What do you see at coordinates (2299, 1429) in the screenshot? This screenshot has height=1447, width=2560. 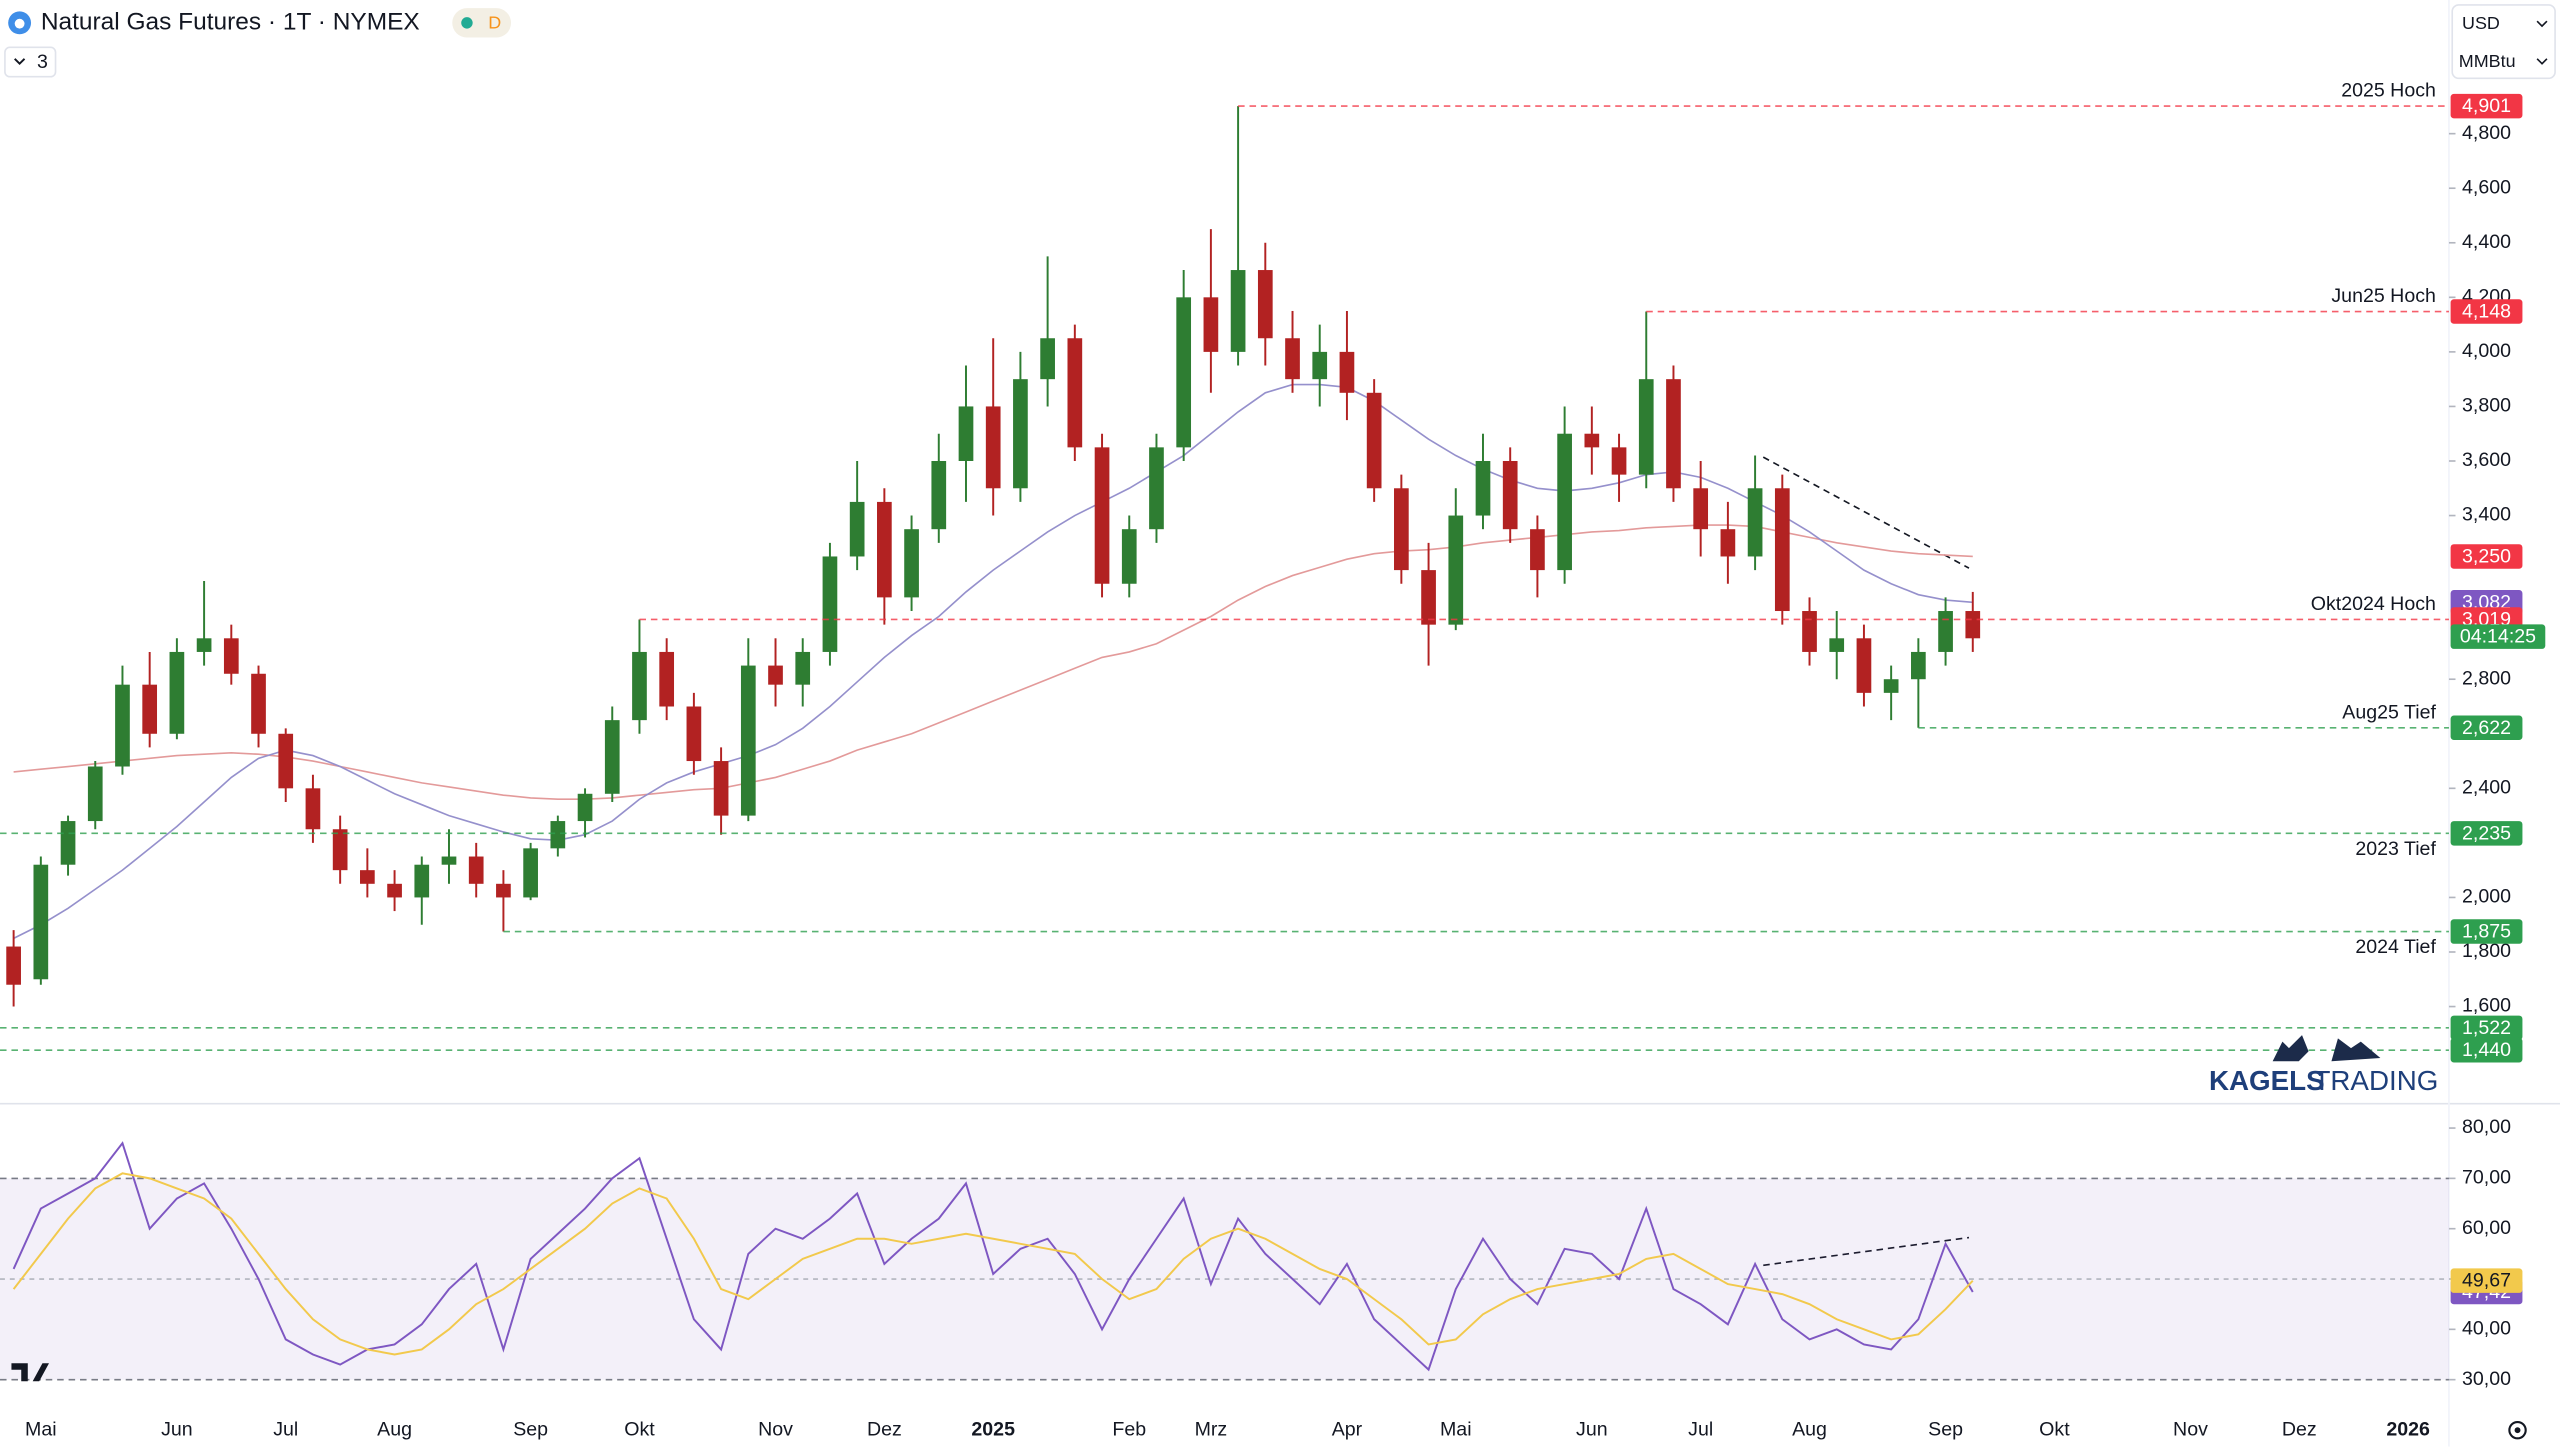 I see `x-tick-label: Dez` at bounding box center [2299, 1429].